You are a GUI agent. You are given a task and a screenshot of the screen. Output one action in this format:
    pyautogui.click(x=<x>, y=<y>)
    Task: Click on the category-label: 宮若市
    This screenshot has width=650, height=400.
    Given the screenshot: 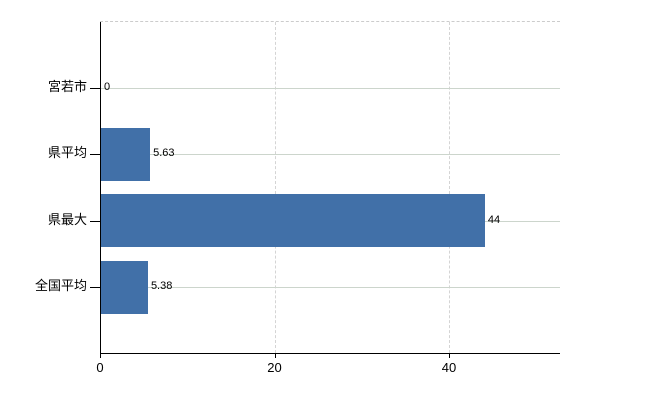 What is the action you would take?
    pyautogui.click(x=67, y=86)
    